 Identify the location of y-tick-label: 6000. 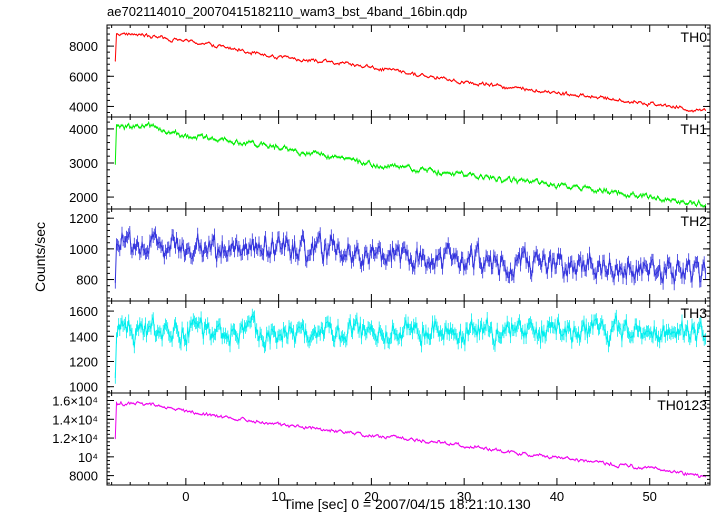
(83, 76).